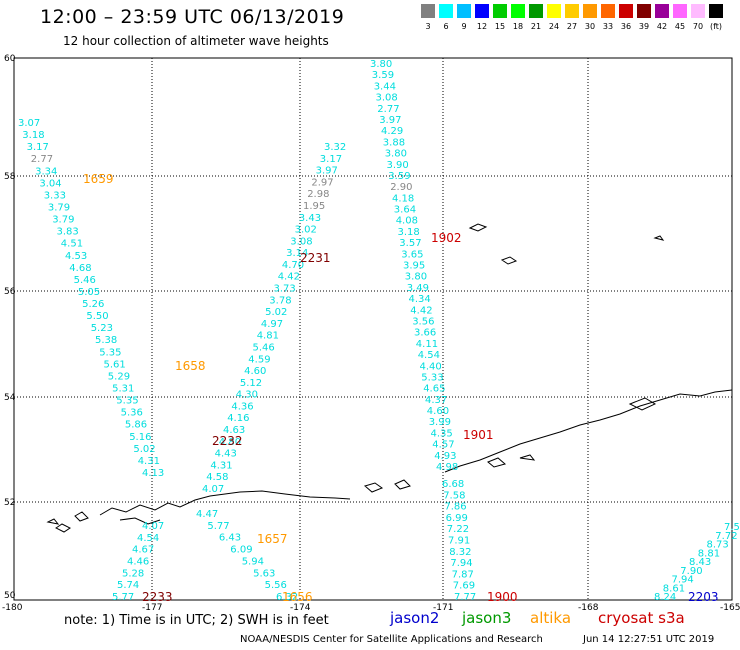 The height and width of the screenshot is (650, 740). What do you see at coordinates (405, 210) in the screenshot?
I see `wave-height-label: 3.64` at bounding box center [405, 210].